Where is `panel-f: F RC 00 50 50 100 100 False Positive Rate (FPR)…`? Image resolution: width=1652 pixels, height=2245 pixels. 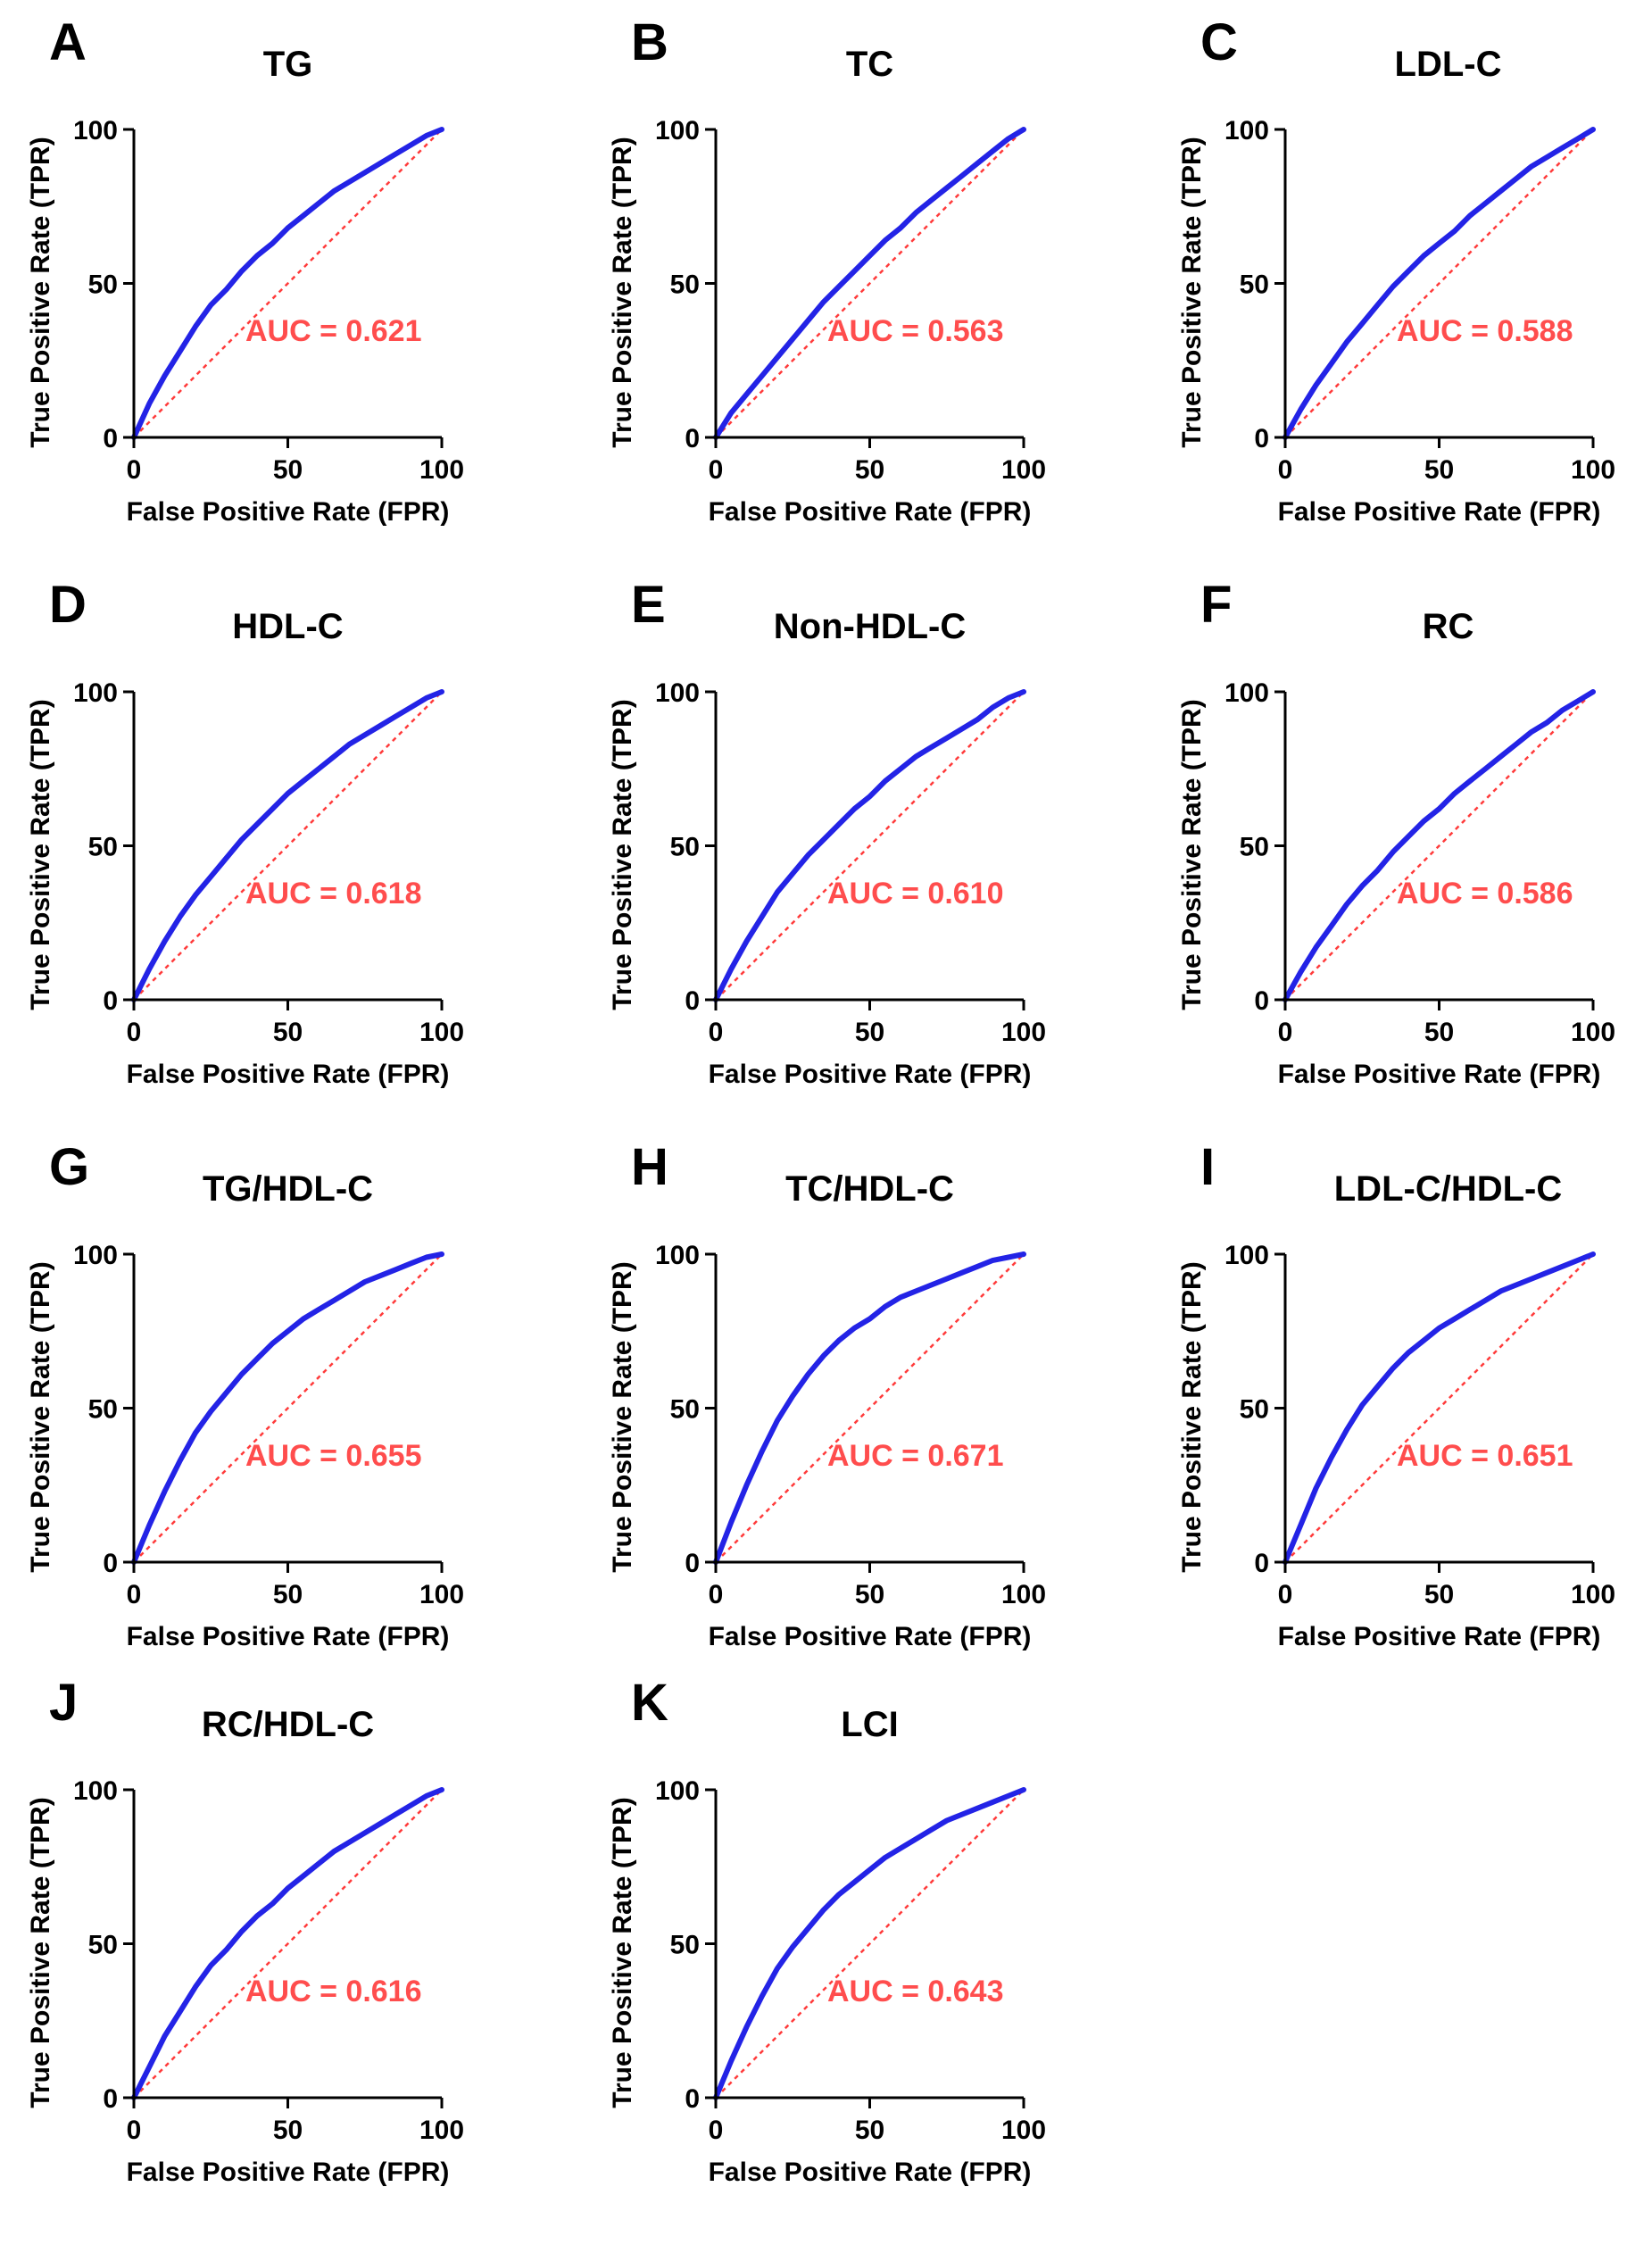
panel-f: F RC 00 50 50 100 100 False Positive Rate (FPR)… is located at coordinates (1396, 832).